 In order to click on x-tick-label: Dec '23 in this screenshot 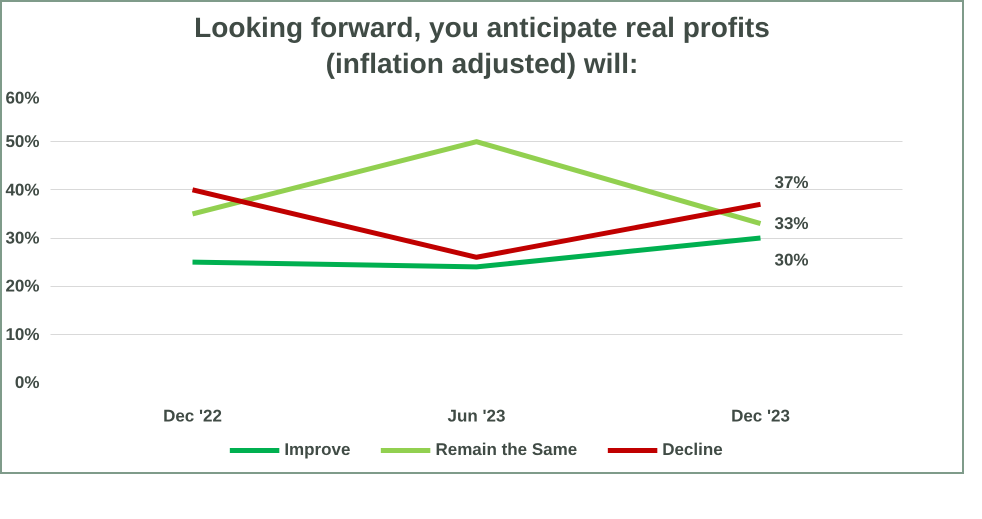, I will do `click(760, 416)`.